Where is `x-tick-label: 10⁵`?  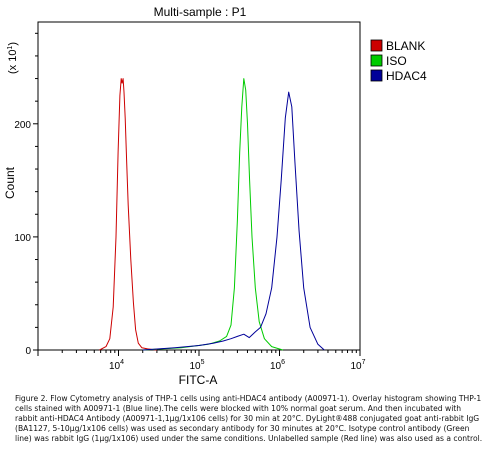 x-tick-label: 10⁵ is located at coordinates (196, 365).